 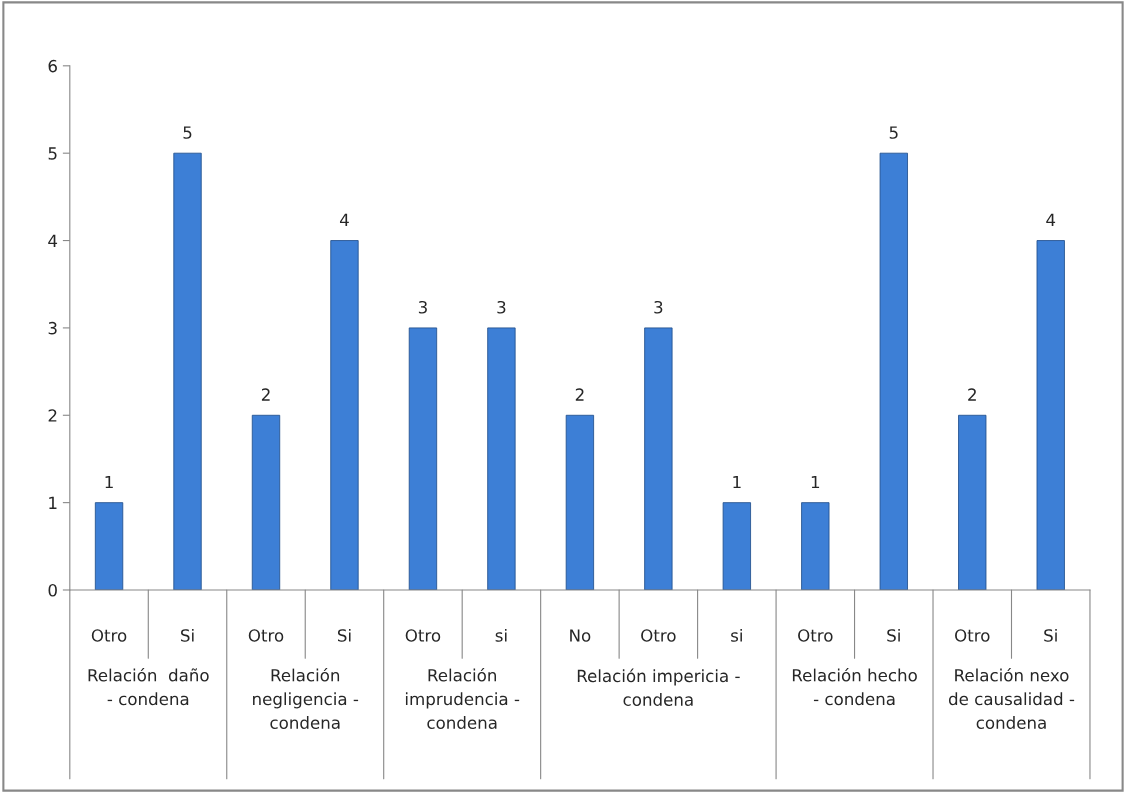 I want to click on text: Relación negligencia - condena, so click(x=306, y=698).